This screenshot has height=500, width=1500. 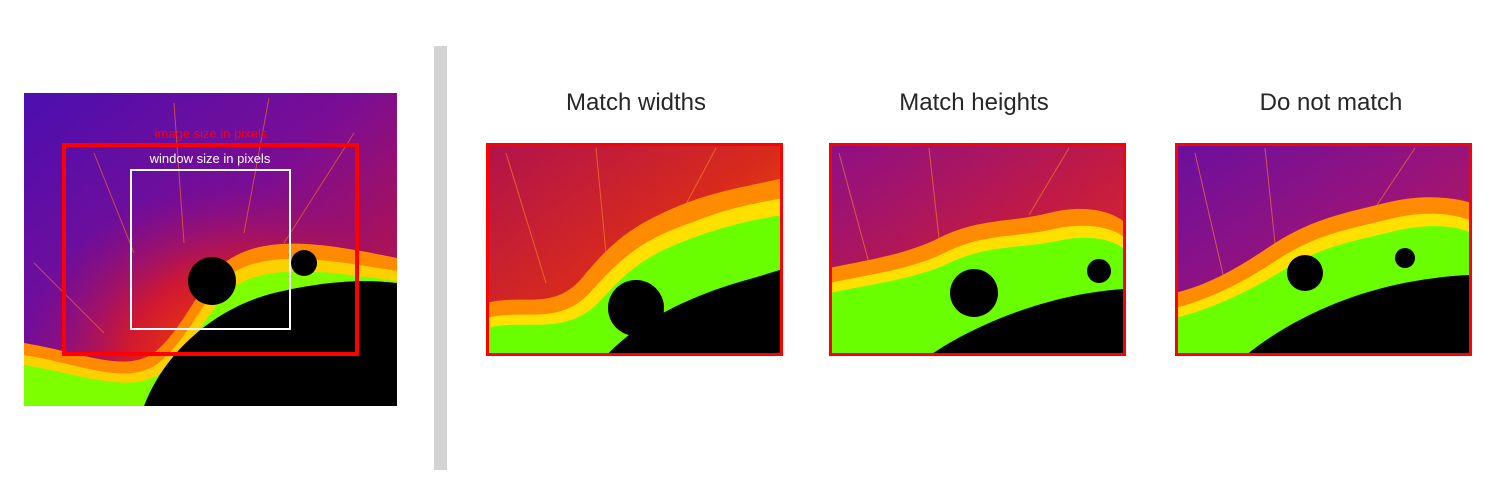 I want to click on panel-match-heights, so click(x=977, y=249).